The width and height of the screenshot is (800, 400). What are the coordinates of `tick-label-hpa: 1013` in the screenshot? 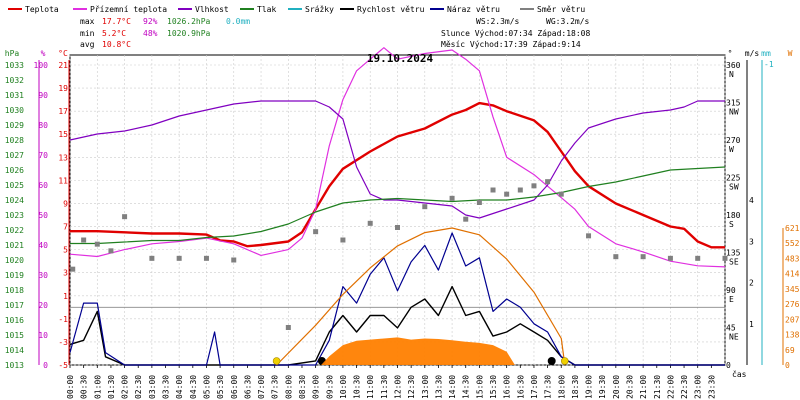 It's located at (14, 365).